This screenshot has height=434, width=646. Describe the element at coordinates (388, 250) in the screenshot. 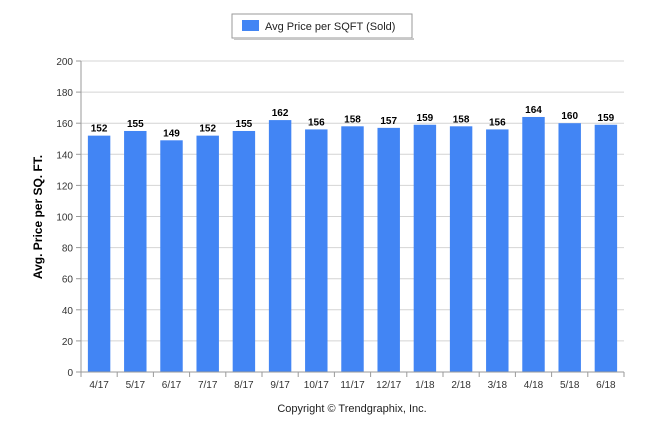

I see `bar-12/17` at that location.